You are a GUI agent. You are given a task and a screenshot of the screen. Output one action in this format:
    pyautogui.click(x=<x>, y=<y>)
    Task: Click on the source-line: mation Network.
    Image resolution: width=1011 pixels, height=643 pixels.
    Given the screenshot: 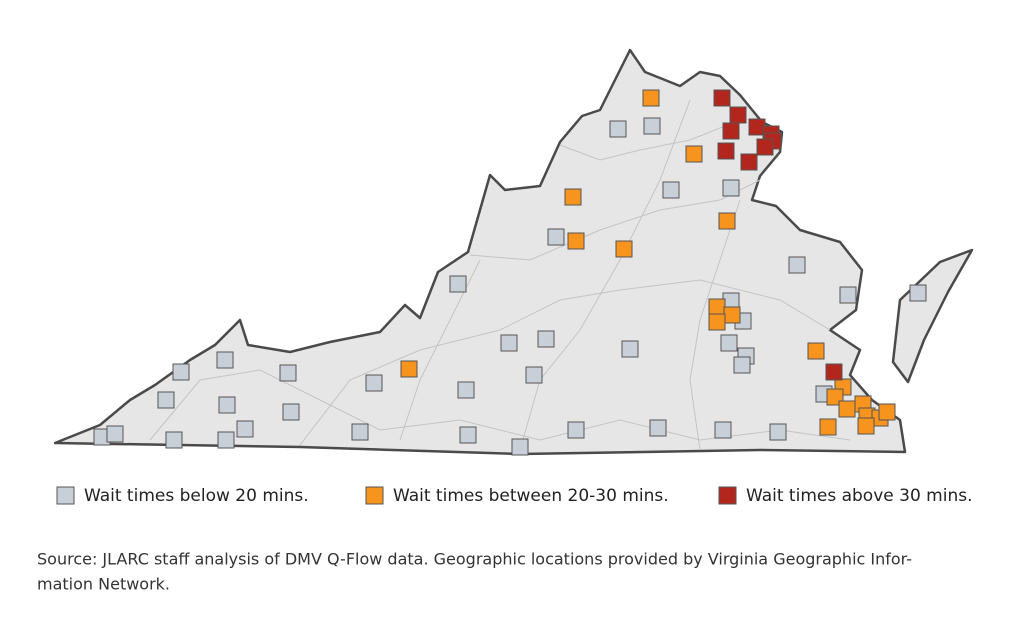 What is the action you would take?
    pyautogui.click(x=103, y=584)
    